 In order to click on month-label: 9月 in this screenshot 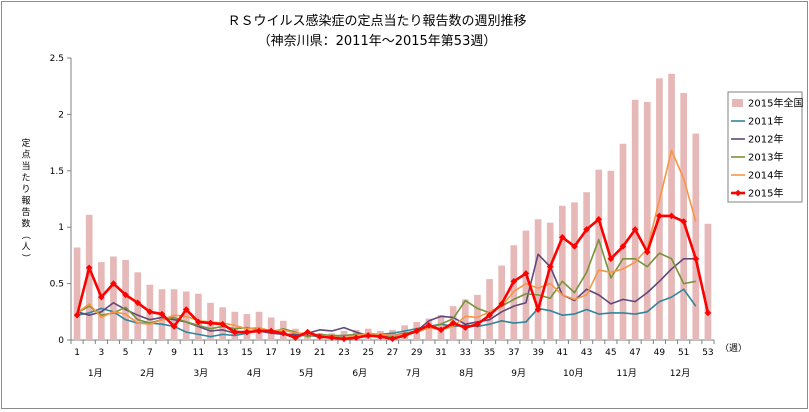, I will do `click(518, 373)`.